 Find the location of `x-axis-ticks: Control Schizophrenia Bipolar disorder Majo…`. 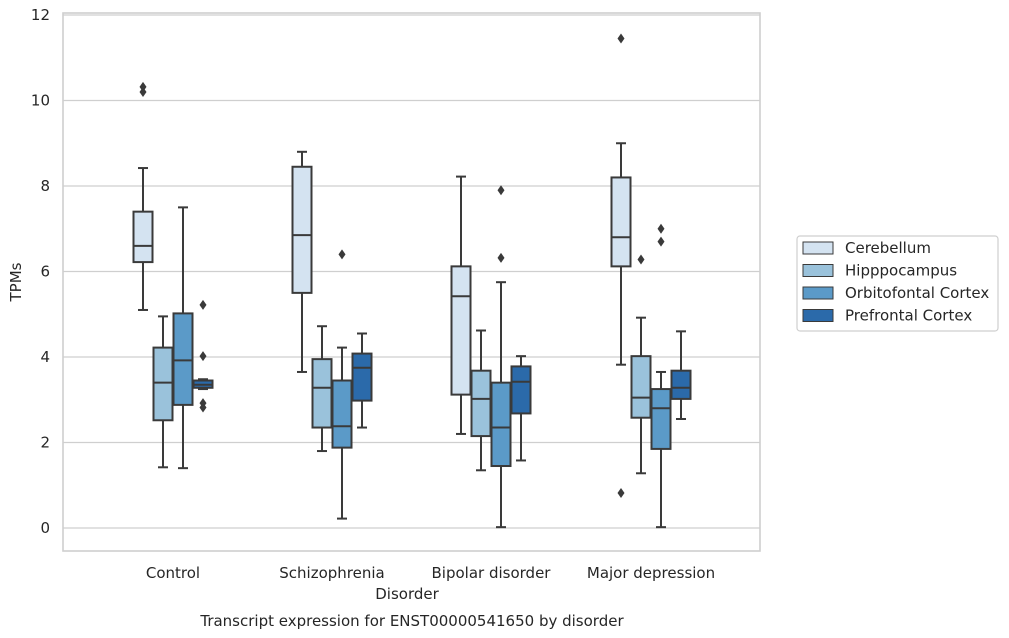

x-axis-ticks: Control Schizophrenia Bipolar disorder Majo… is located at coordinates (430, 573).